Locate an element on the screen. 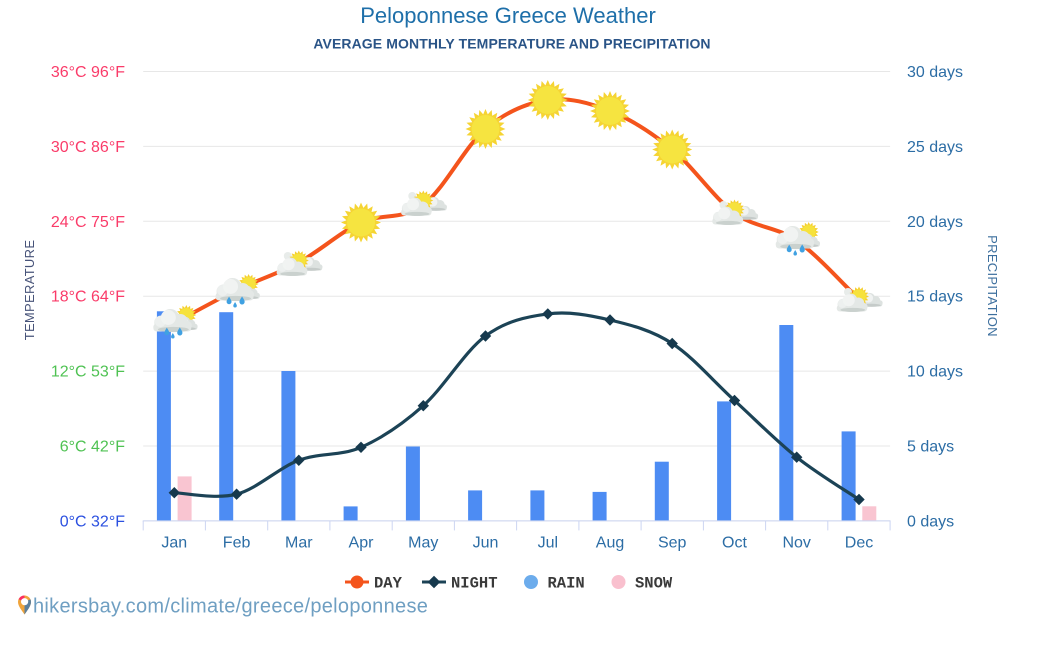  svg-text: 24°C 75°F is located at coordinates (88, 222).